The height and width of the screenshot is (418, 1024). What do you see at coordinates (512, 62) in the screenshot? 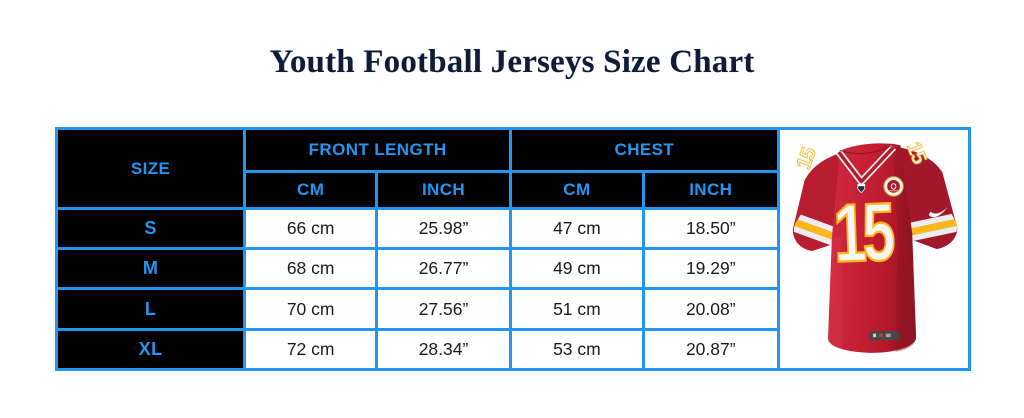
I see `page-title: Youth Football Jerseys Size Chart` at bounding box center [512, 62].